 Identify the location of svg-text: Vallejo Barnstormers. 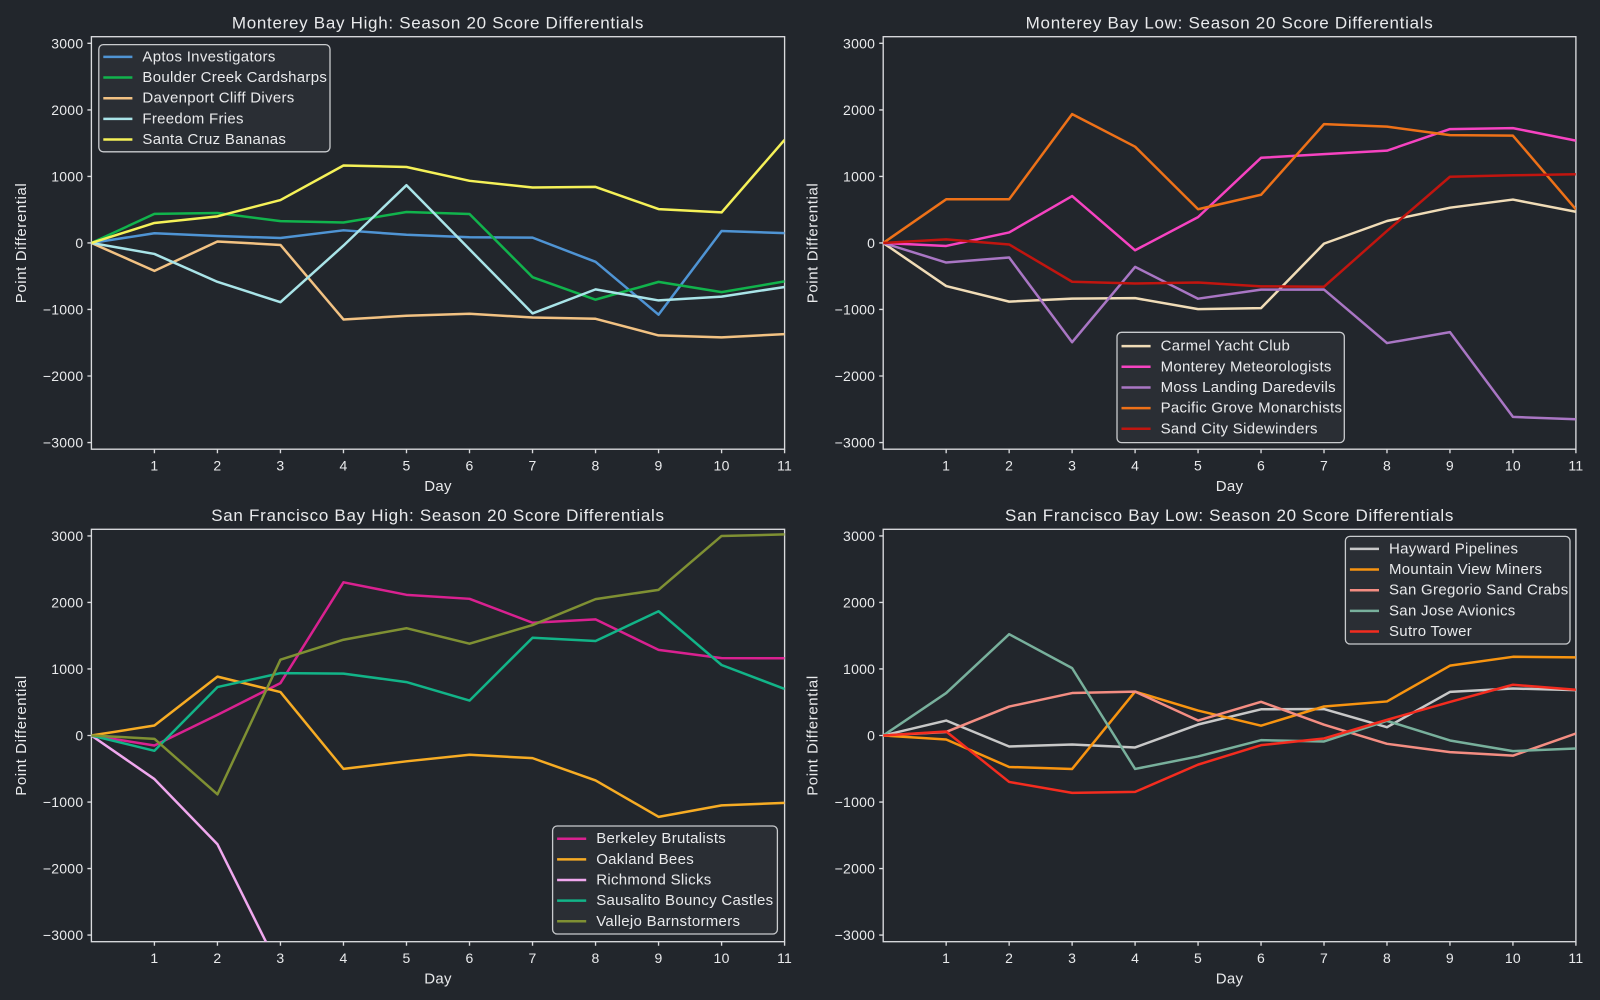
(668, 921).